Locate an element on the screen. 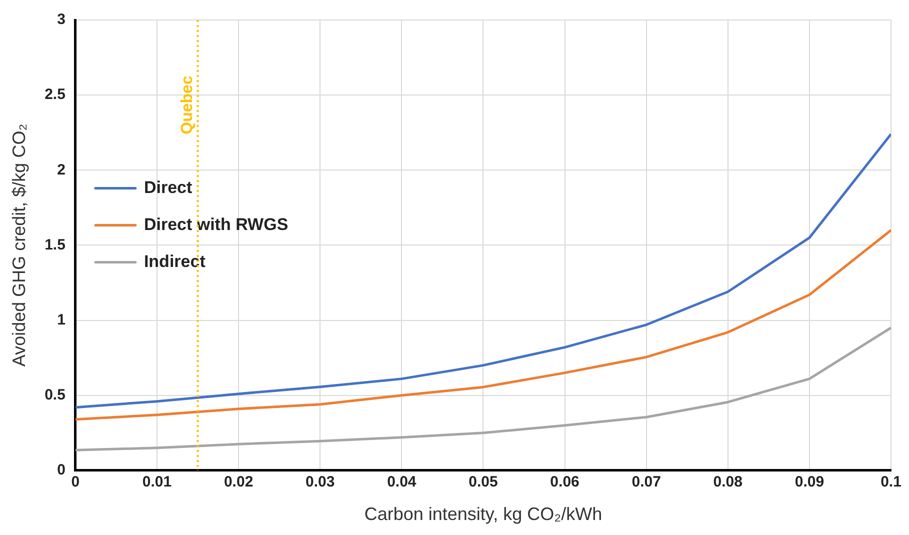 This screenshot has height=535, width=909. x-tick-label: 0.06 is located at coordinates (565, 482).